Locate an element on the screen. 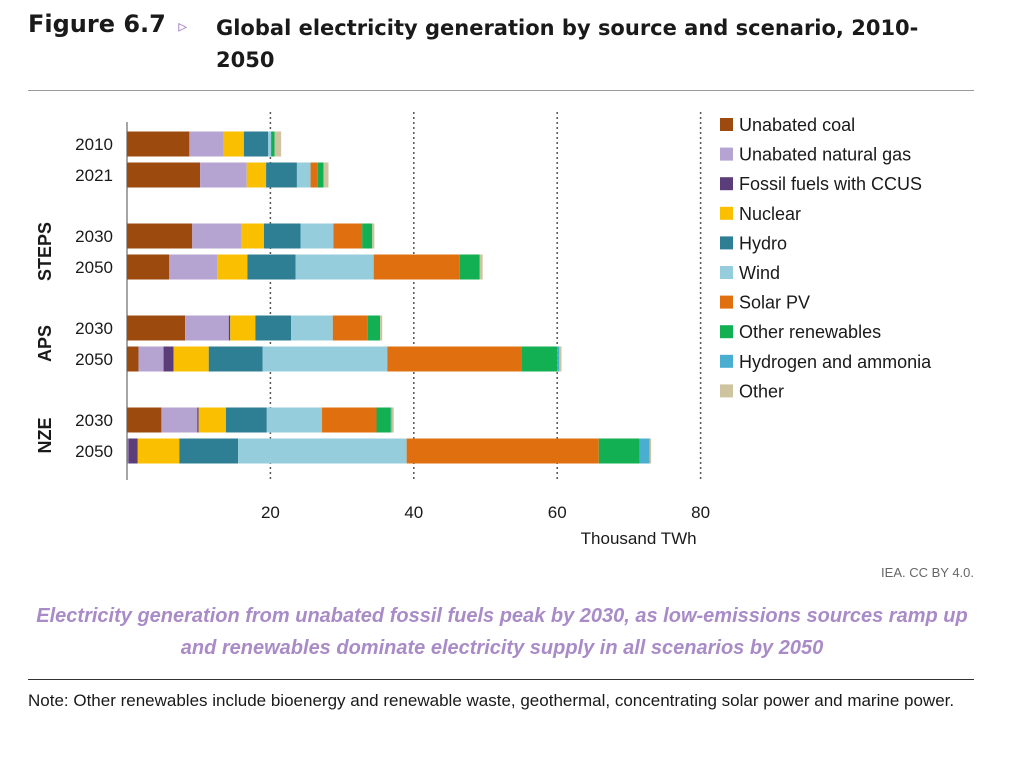 The height and width of the screenshot is (758, 1024). x-tick-label: 40 is located at coordinates (413, 512).